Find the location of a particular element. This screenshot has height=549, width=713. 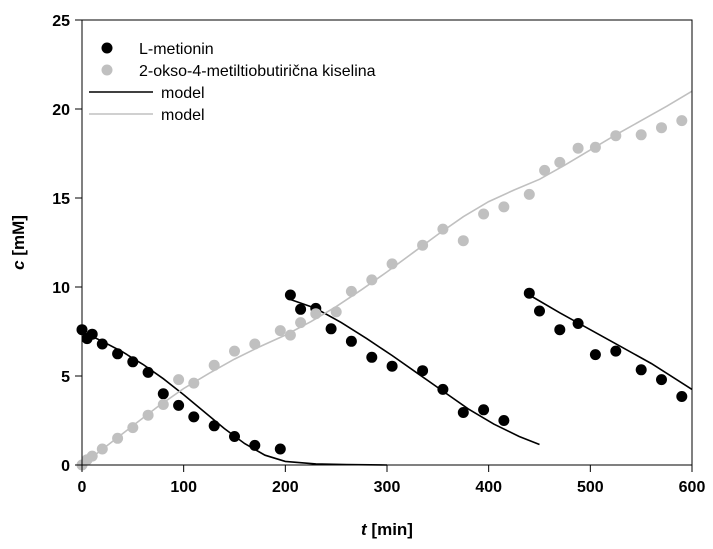

y-axis-var: c is located at coordinates (18, 265).